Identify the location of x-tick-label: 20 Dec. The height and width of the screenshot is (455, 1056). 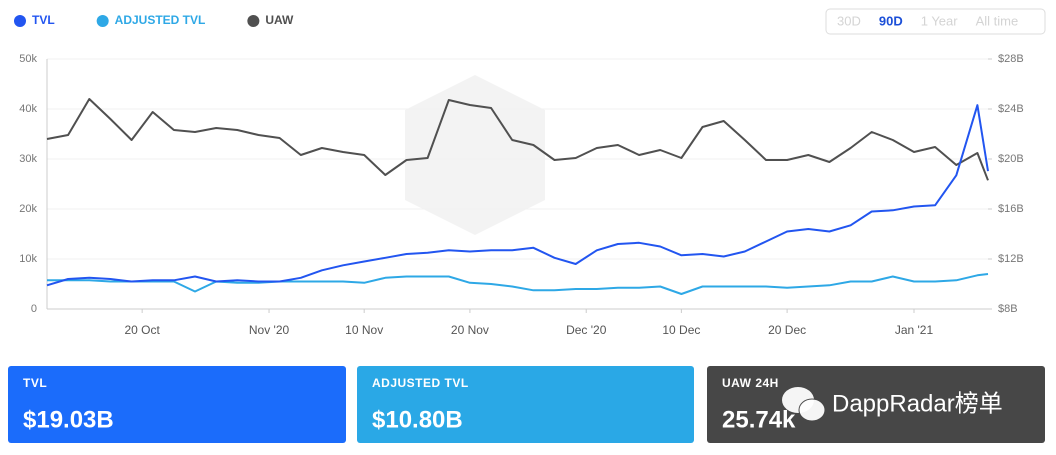
(787, 330).